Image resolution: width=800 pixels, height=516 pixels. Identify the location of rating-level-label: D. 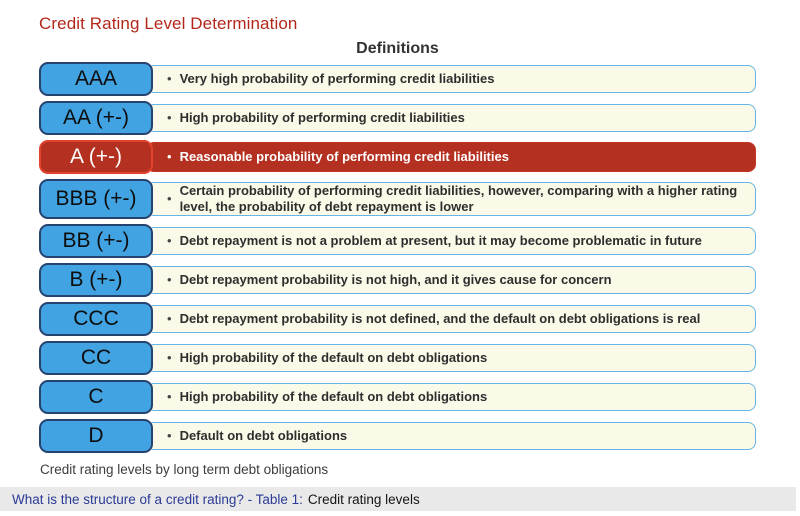
(96, 435).